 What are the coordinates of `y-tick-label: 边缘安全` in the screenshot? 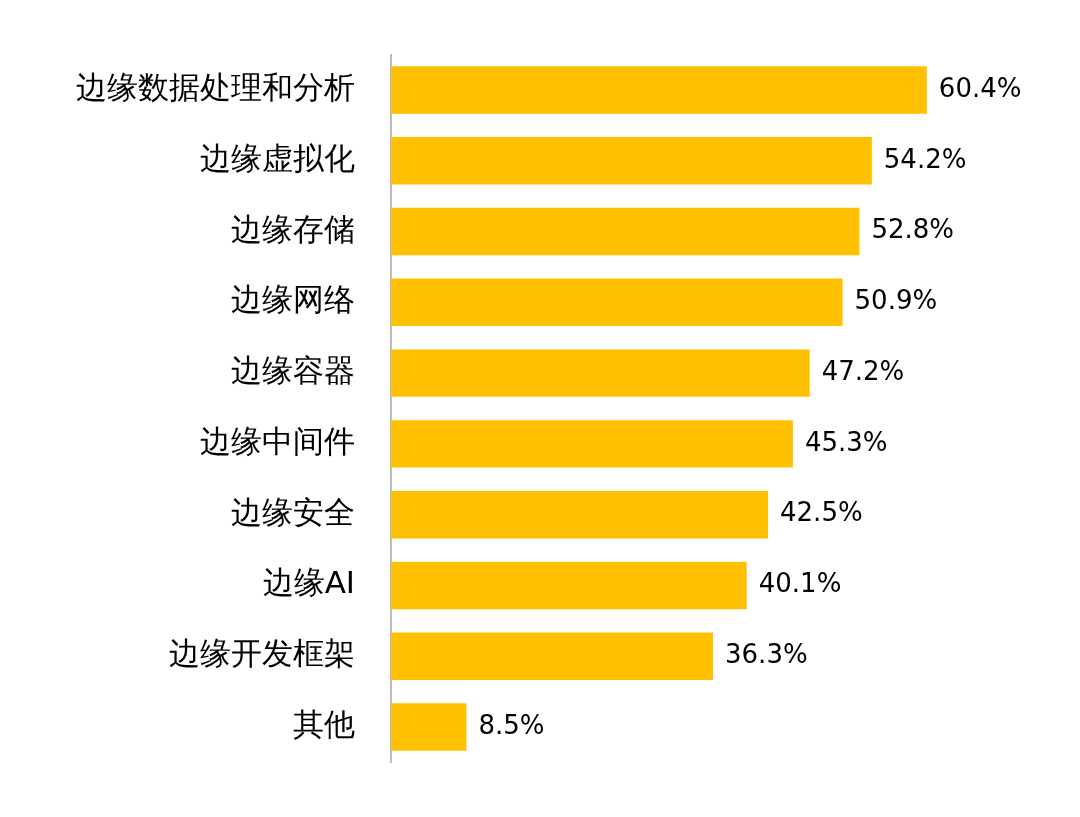 It's located at (293, 511).